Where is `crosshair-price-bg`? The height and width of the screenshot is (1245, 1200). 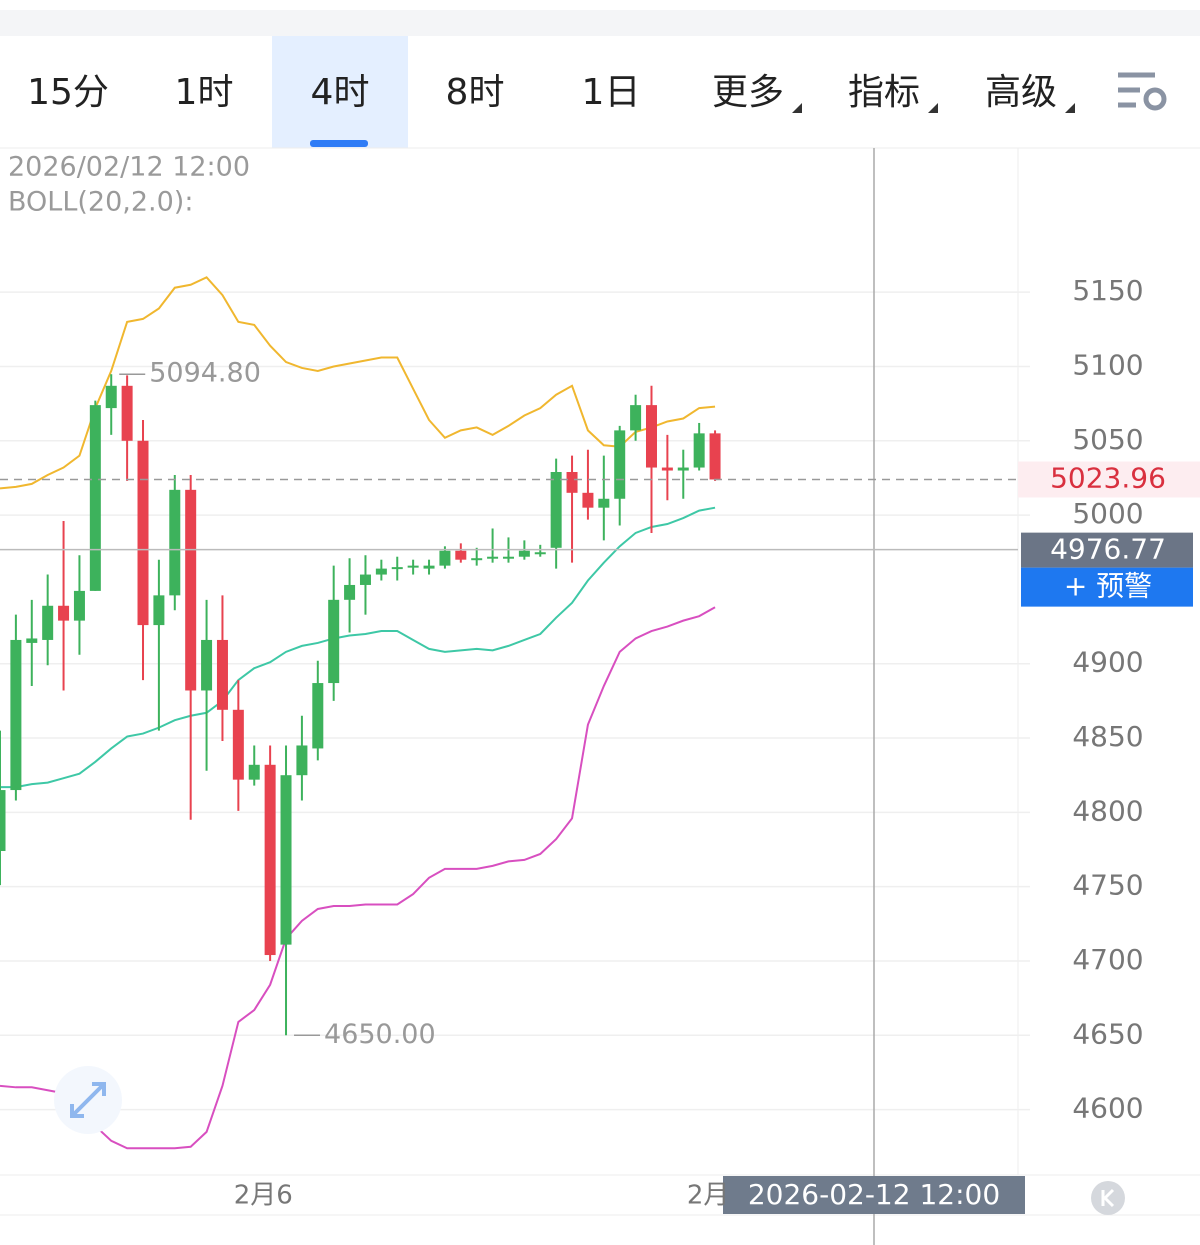 crosshair-price-bg is located at coordinates (1107, 550).